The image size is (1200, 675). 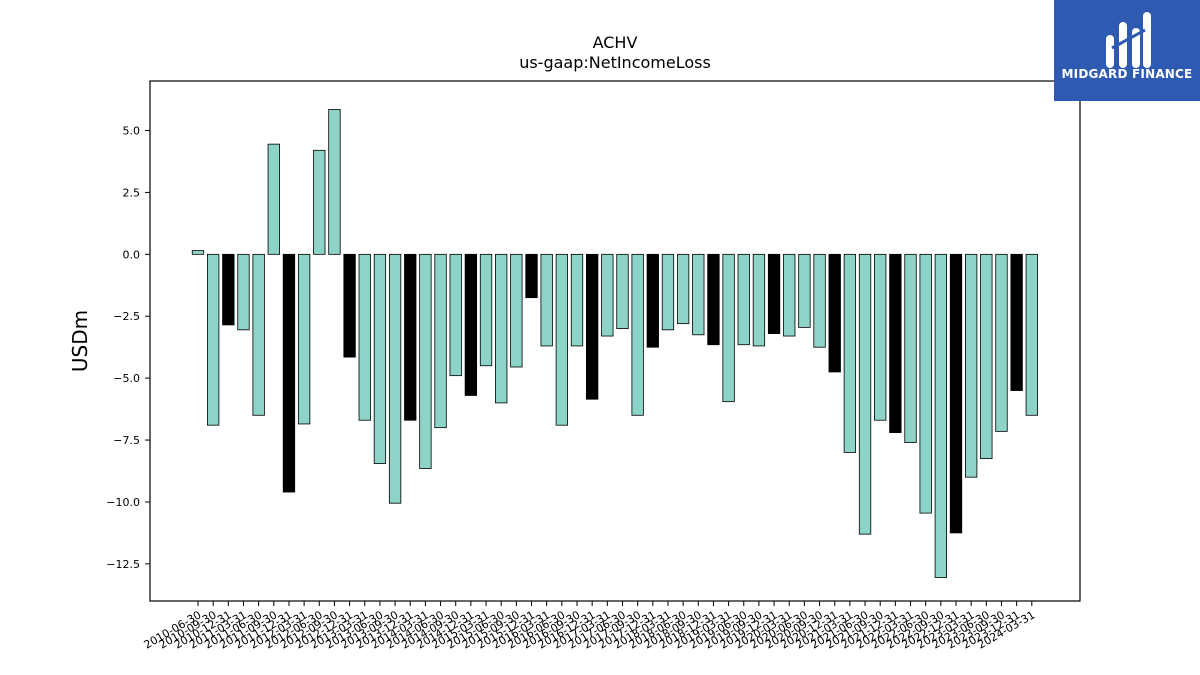 I want to click on y-tick-label: −5.0, so click(x=126, y=378).